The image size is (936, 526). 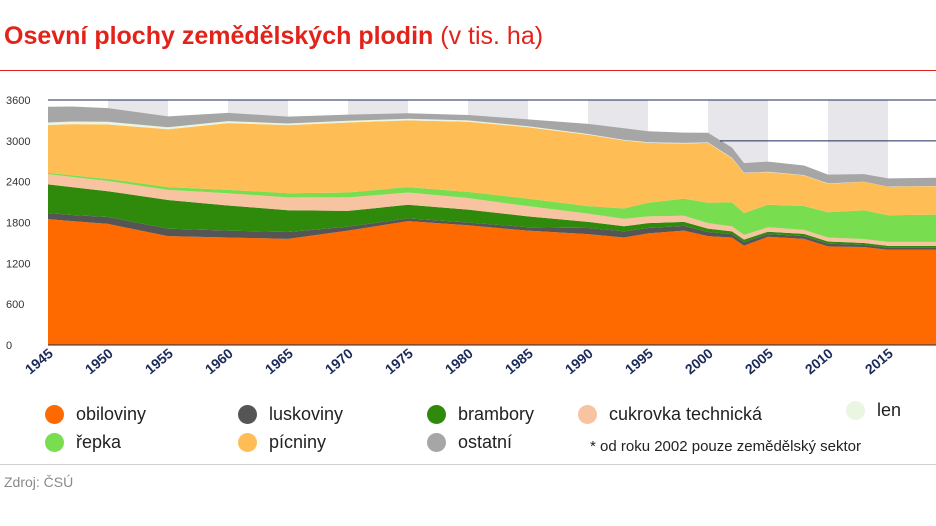 I want to click on title-unit: (v tis. ha), so click(x=492, y=36).